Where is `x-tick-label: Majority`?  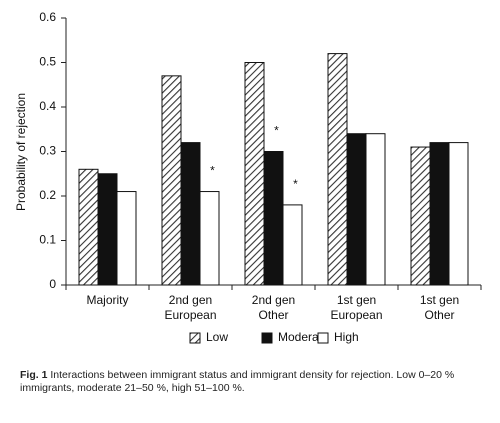
x-tick-label: Majority is located at coordinates (107, 300).